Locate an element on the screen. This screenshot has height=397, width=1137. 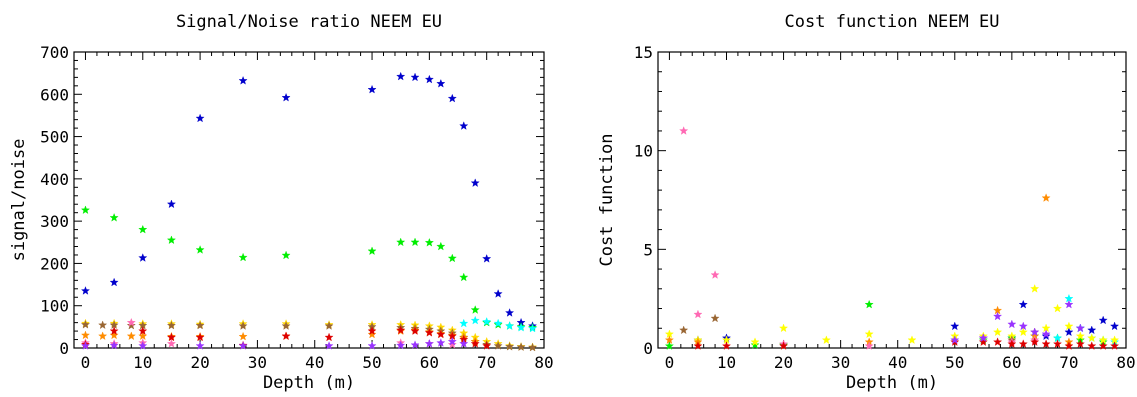
y-tick-label: 200 is located at coordinates (54, 263).